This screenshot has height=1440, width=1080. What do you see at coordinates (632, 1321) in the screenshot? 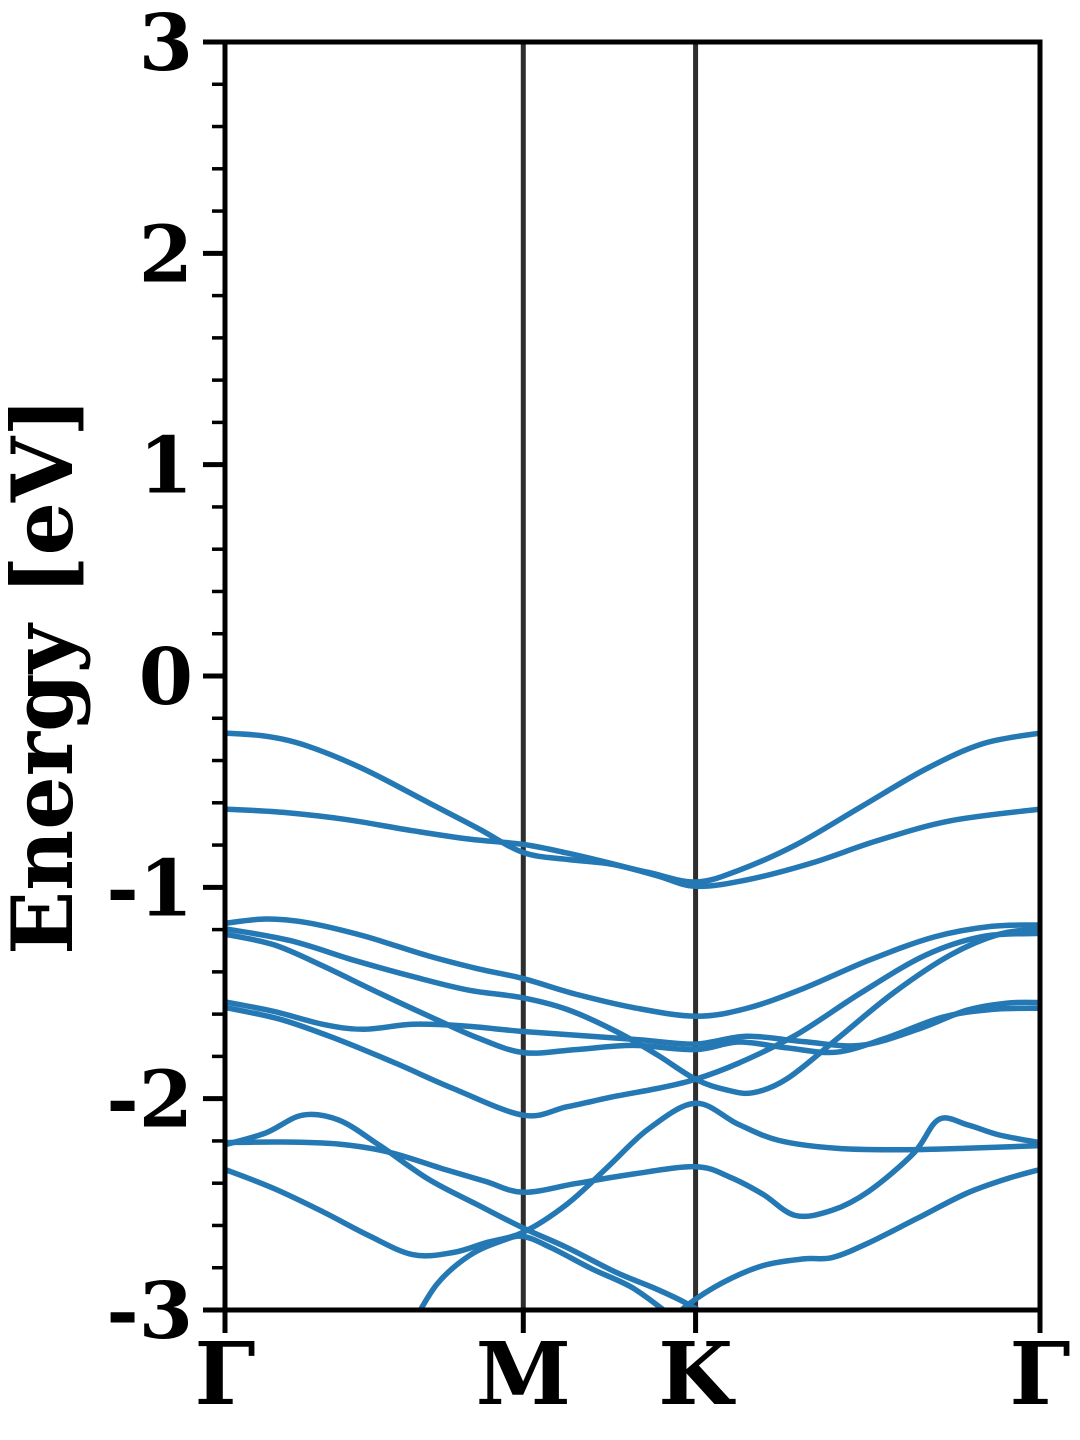
I see `x-axis-ticks` at bounding box center [632, 1321].